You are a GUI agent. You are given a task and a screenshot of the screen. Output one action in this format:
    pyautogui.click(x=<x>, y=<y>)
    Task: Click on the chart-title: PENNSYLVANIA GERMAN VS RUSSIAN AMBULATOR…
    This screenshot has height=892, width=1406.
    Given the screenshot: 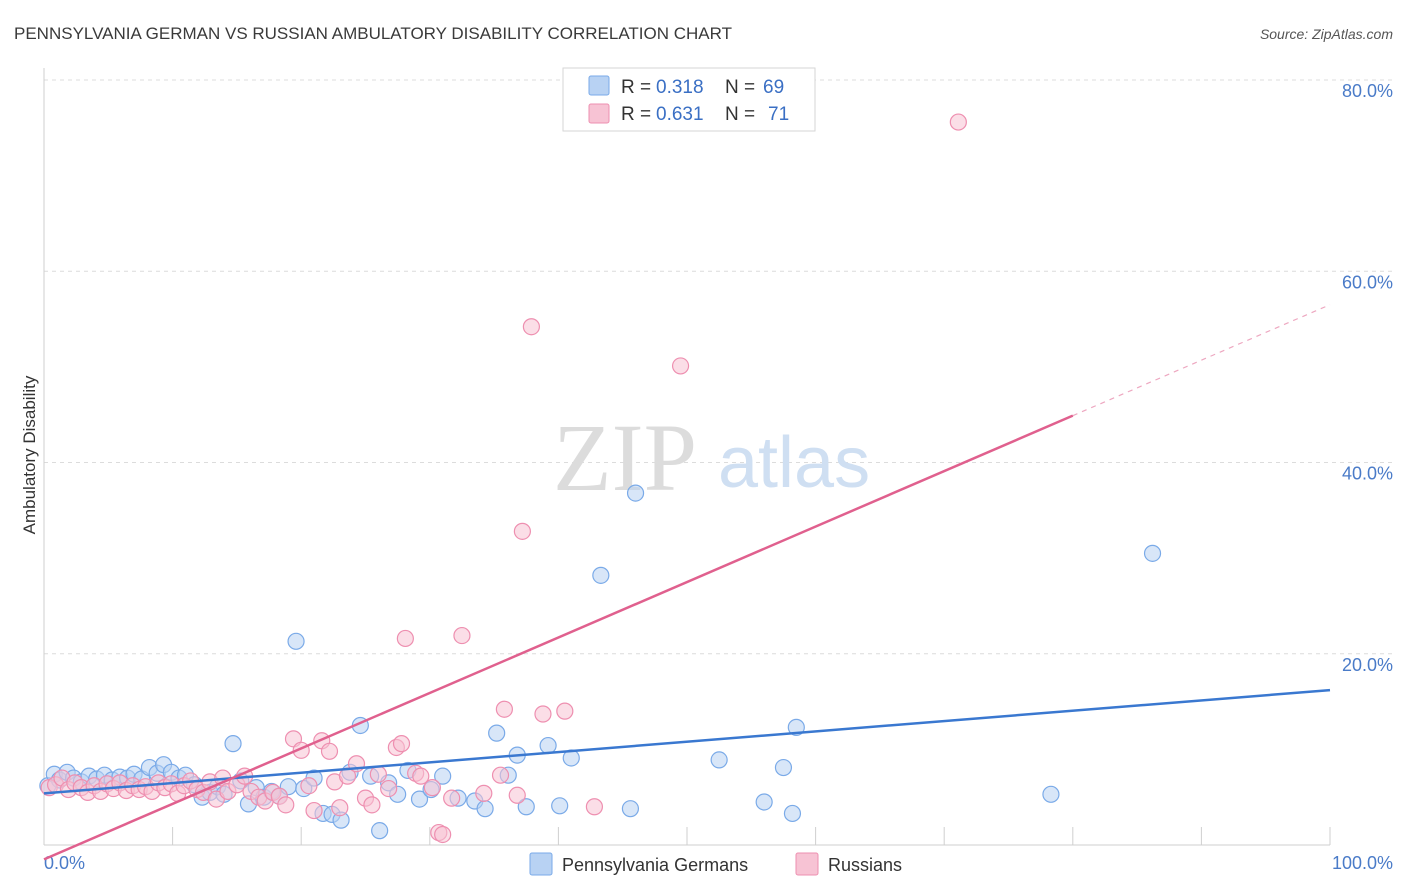 What is the action you would take?
    pyautogui.click(x=373, y=33)
    